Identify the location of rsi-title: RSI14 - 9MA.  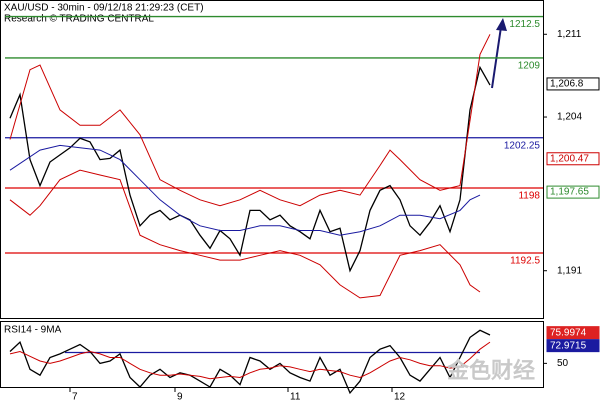
(33, 330).